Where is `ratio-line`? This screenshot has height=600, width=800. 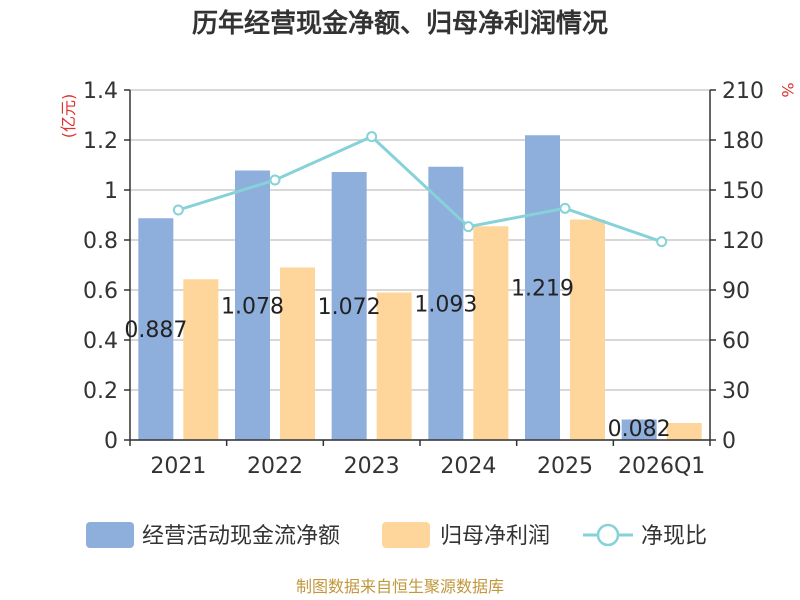 ratio-line is located at coordinates (420, 189).